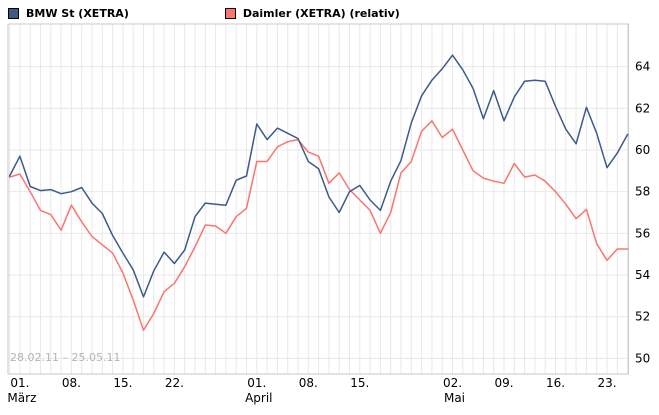  Describe the element at coordinates (21, 398) in the screenshot. I see `x-month-label: März` at that location.